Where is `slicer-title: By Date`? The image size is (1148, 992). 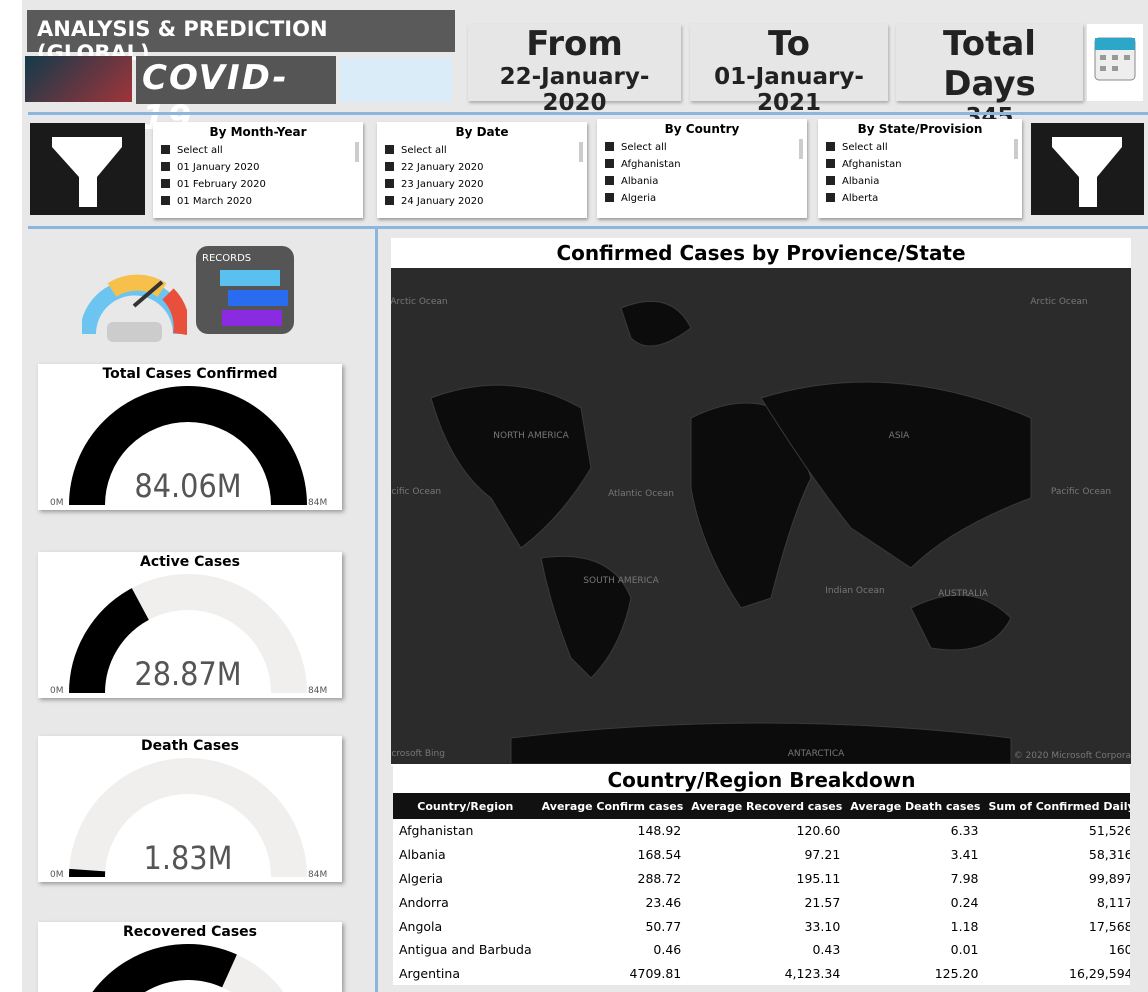 slicer-title: By Date is located at coordinates (482, 132).